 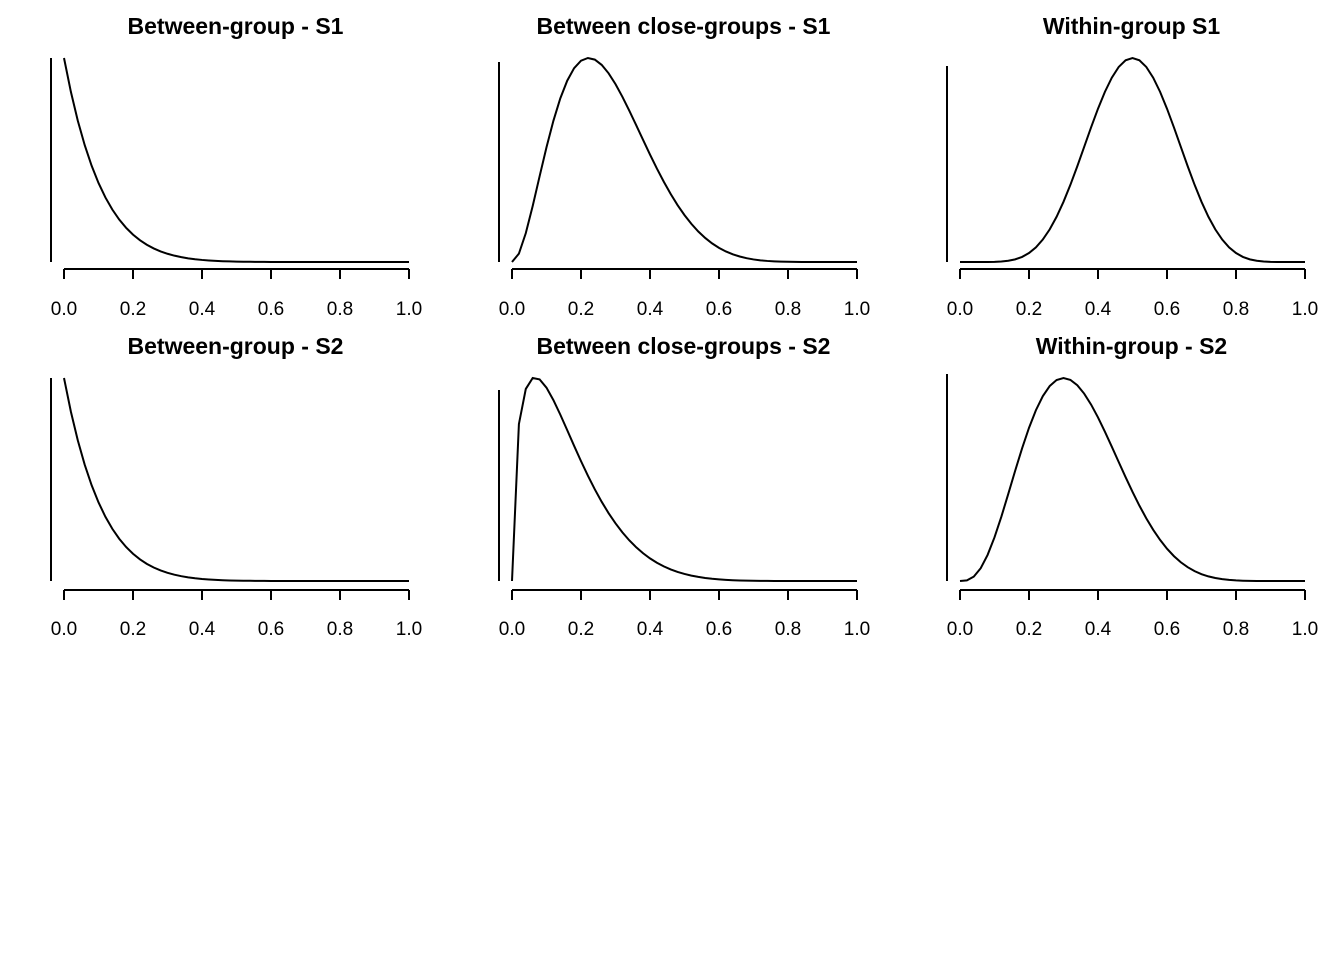 What do you see at coordinates (340, 629) in the screenshot?
I see `panel-4-x-tick-label-4: 0.8` at bounding box center [340, 629].